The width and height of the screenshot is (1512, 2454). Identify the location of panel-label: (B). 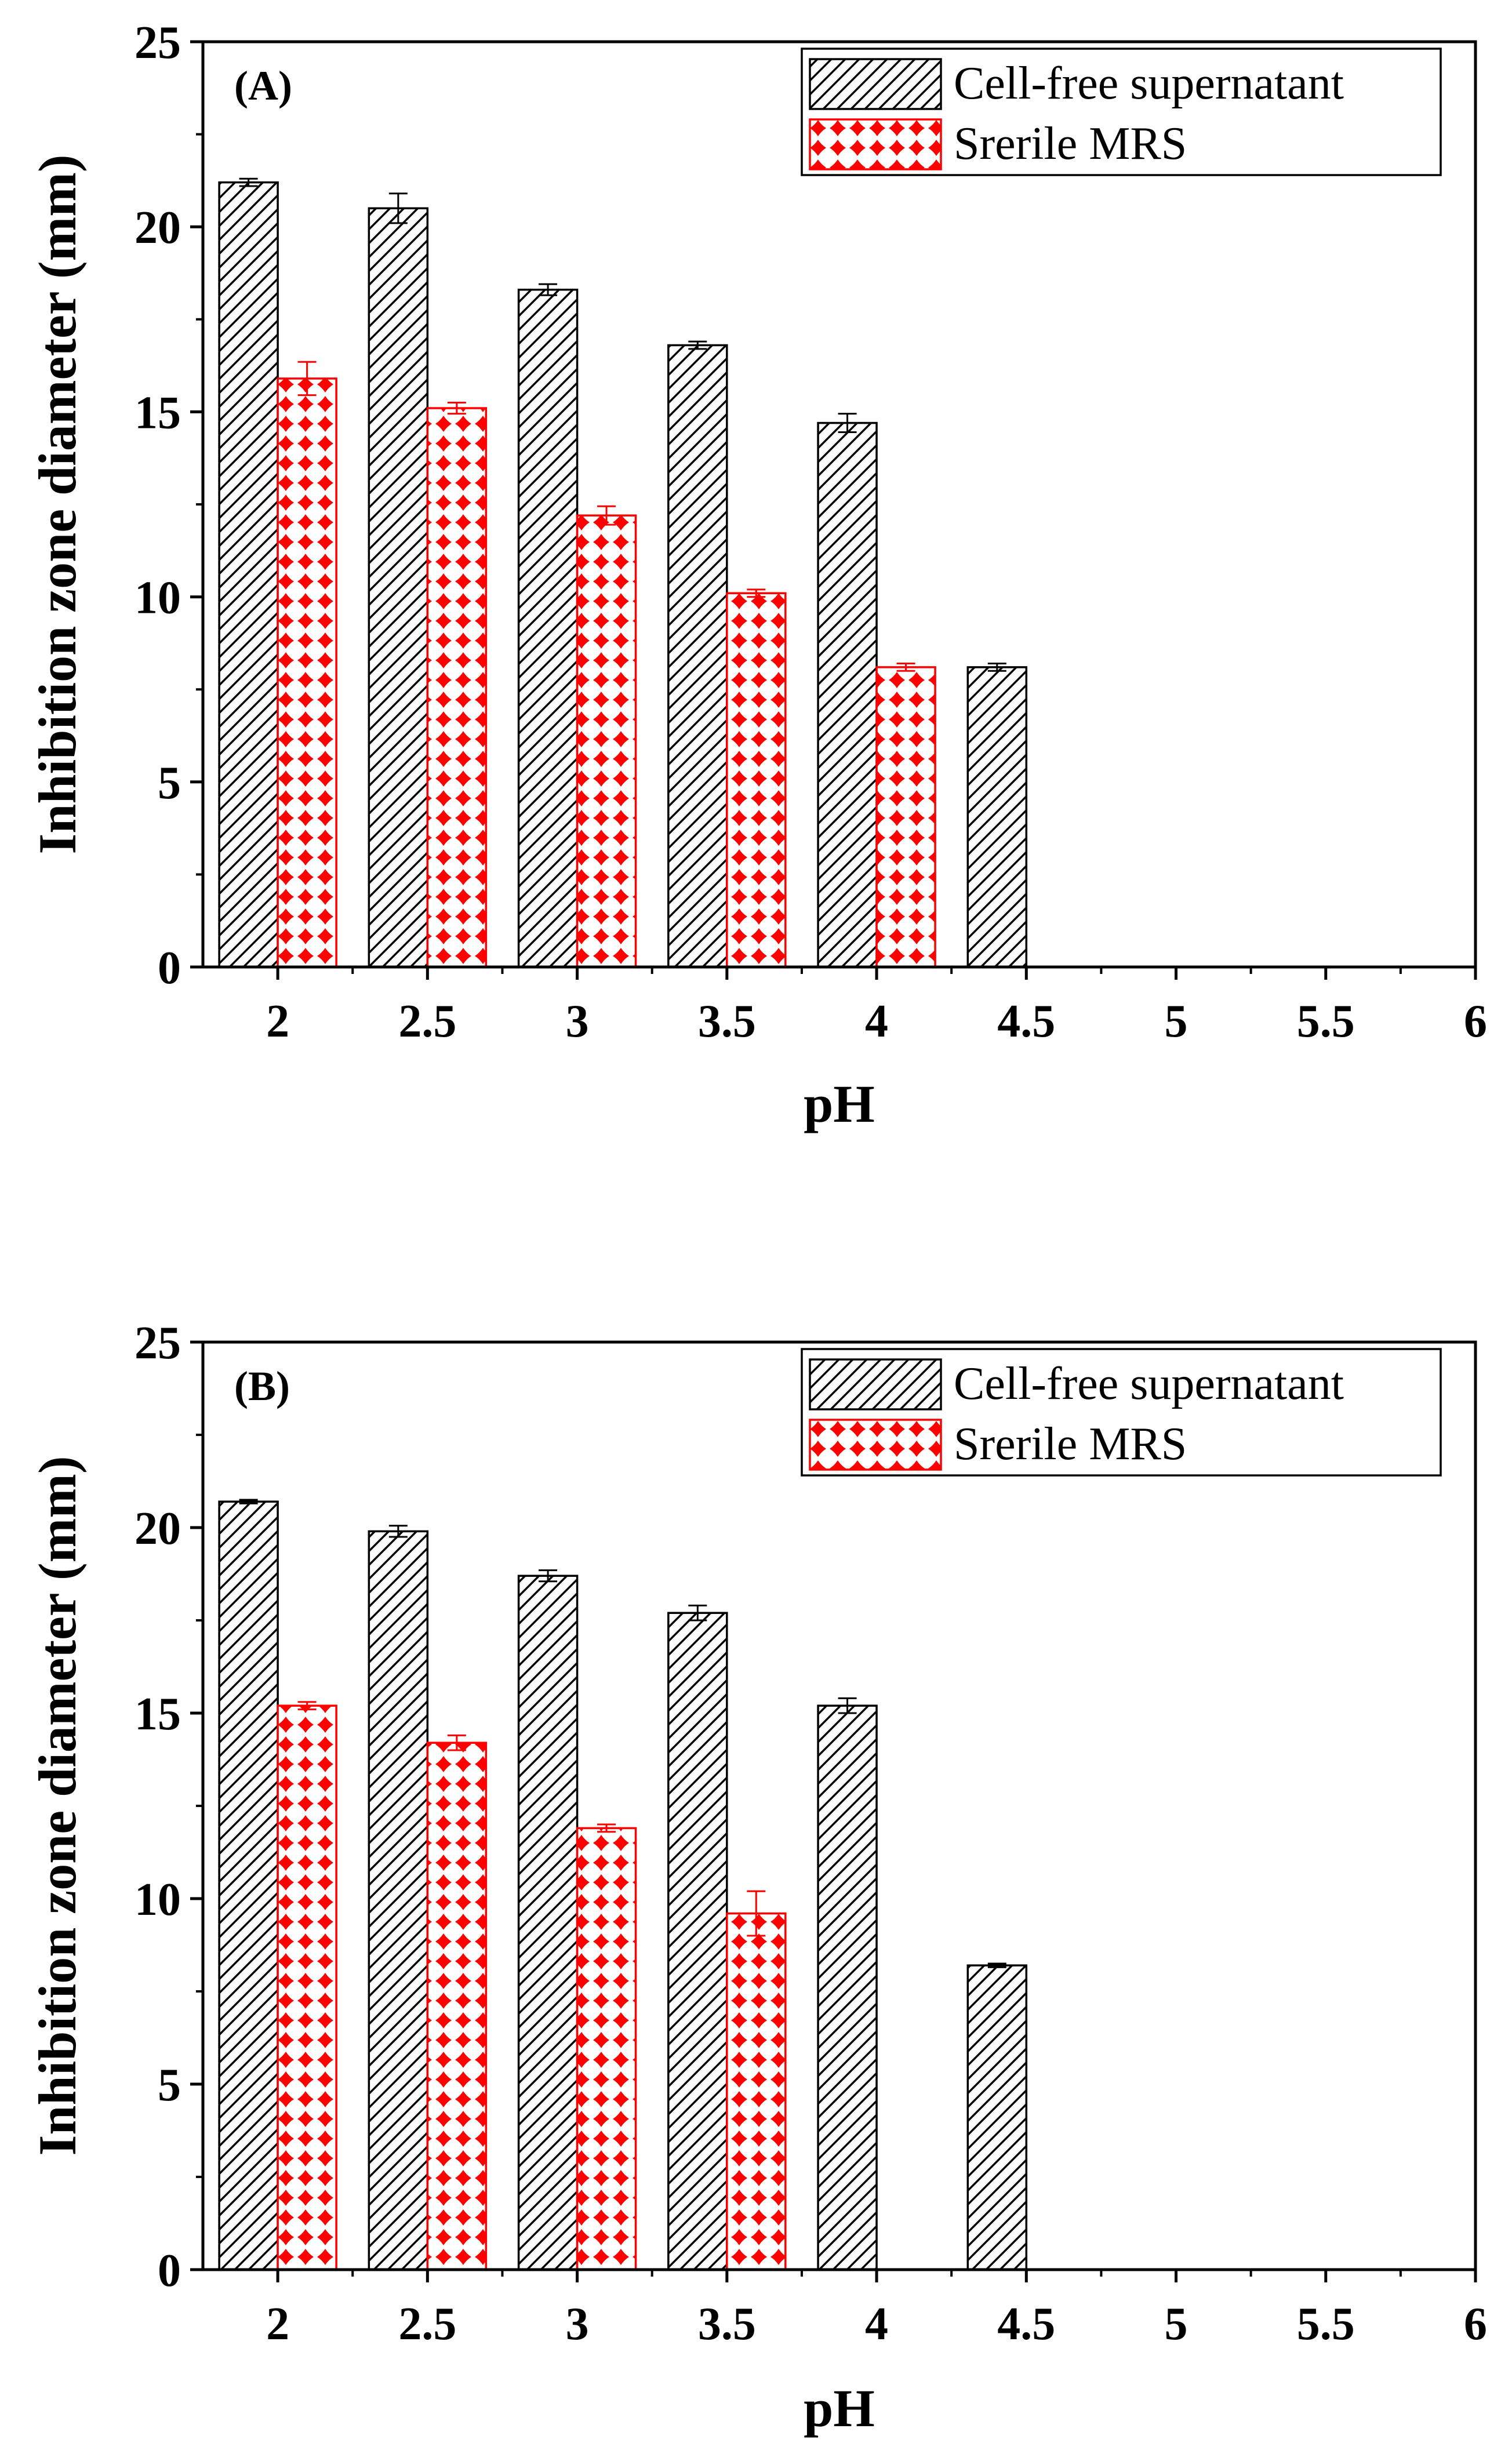
(262, 1386).